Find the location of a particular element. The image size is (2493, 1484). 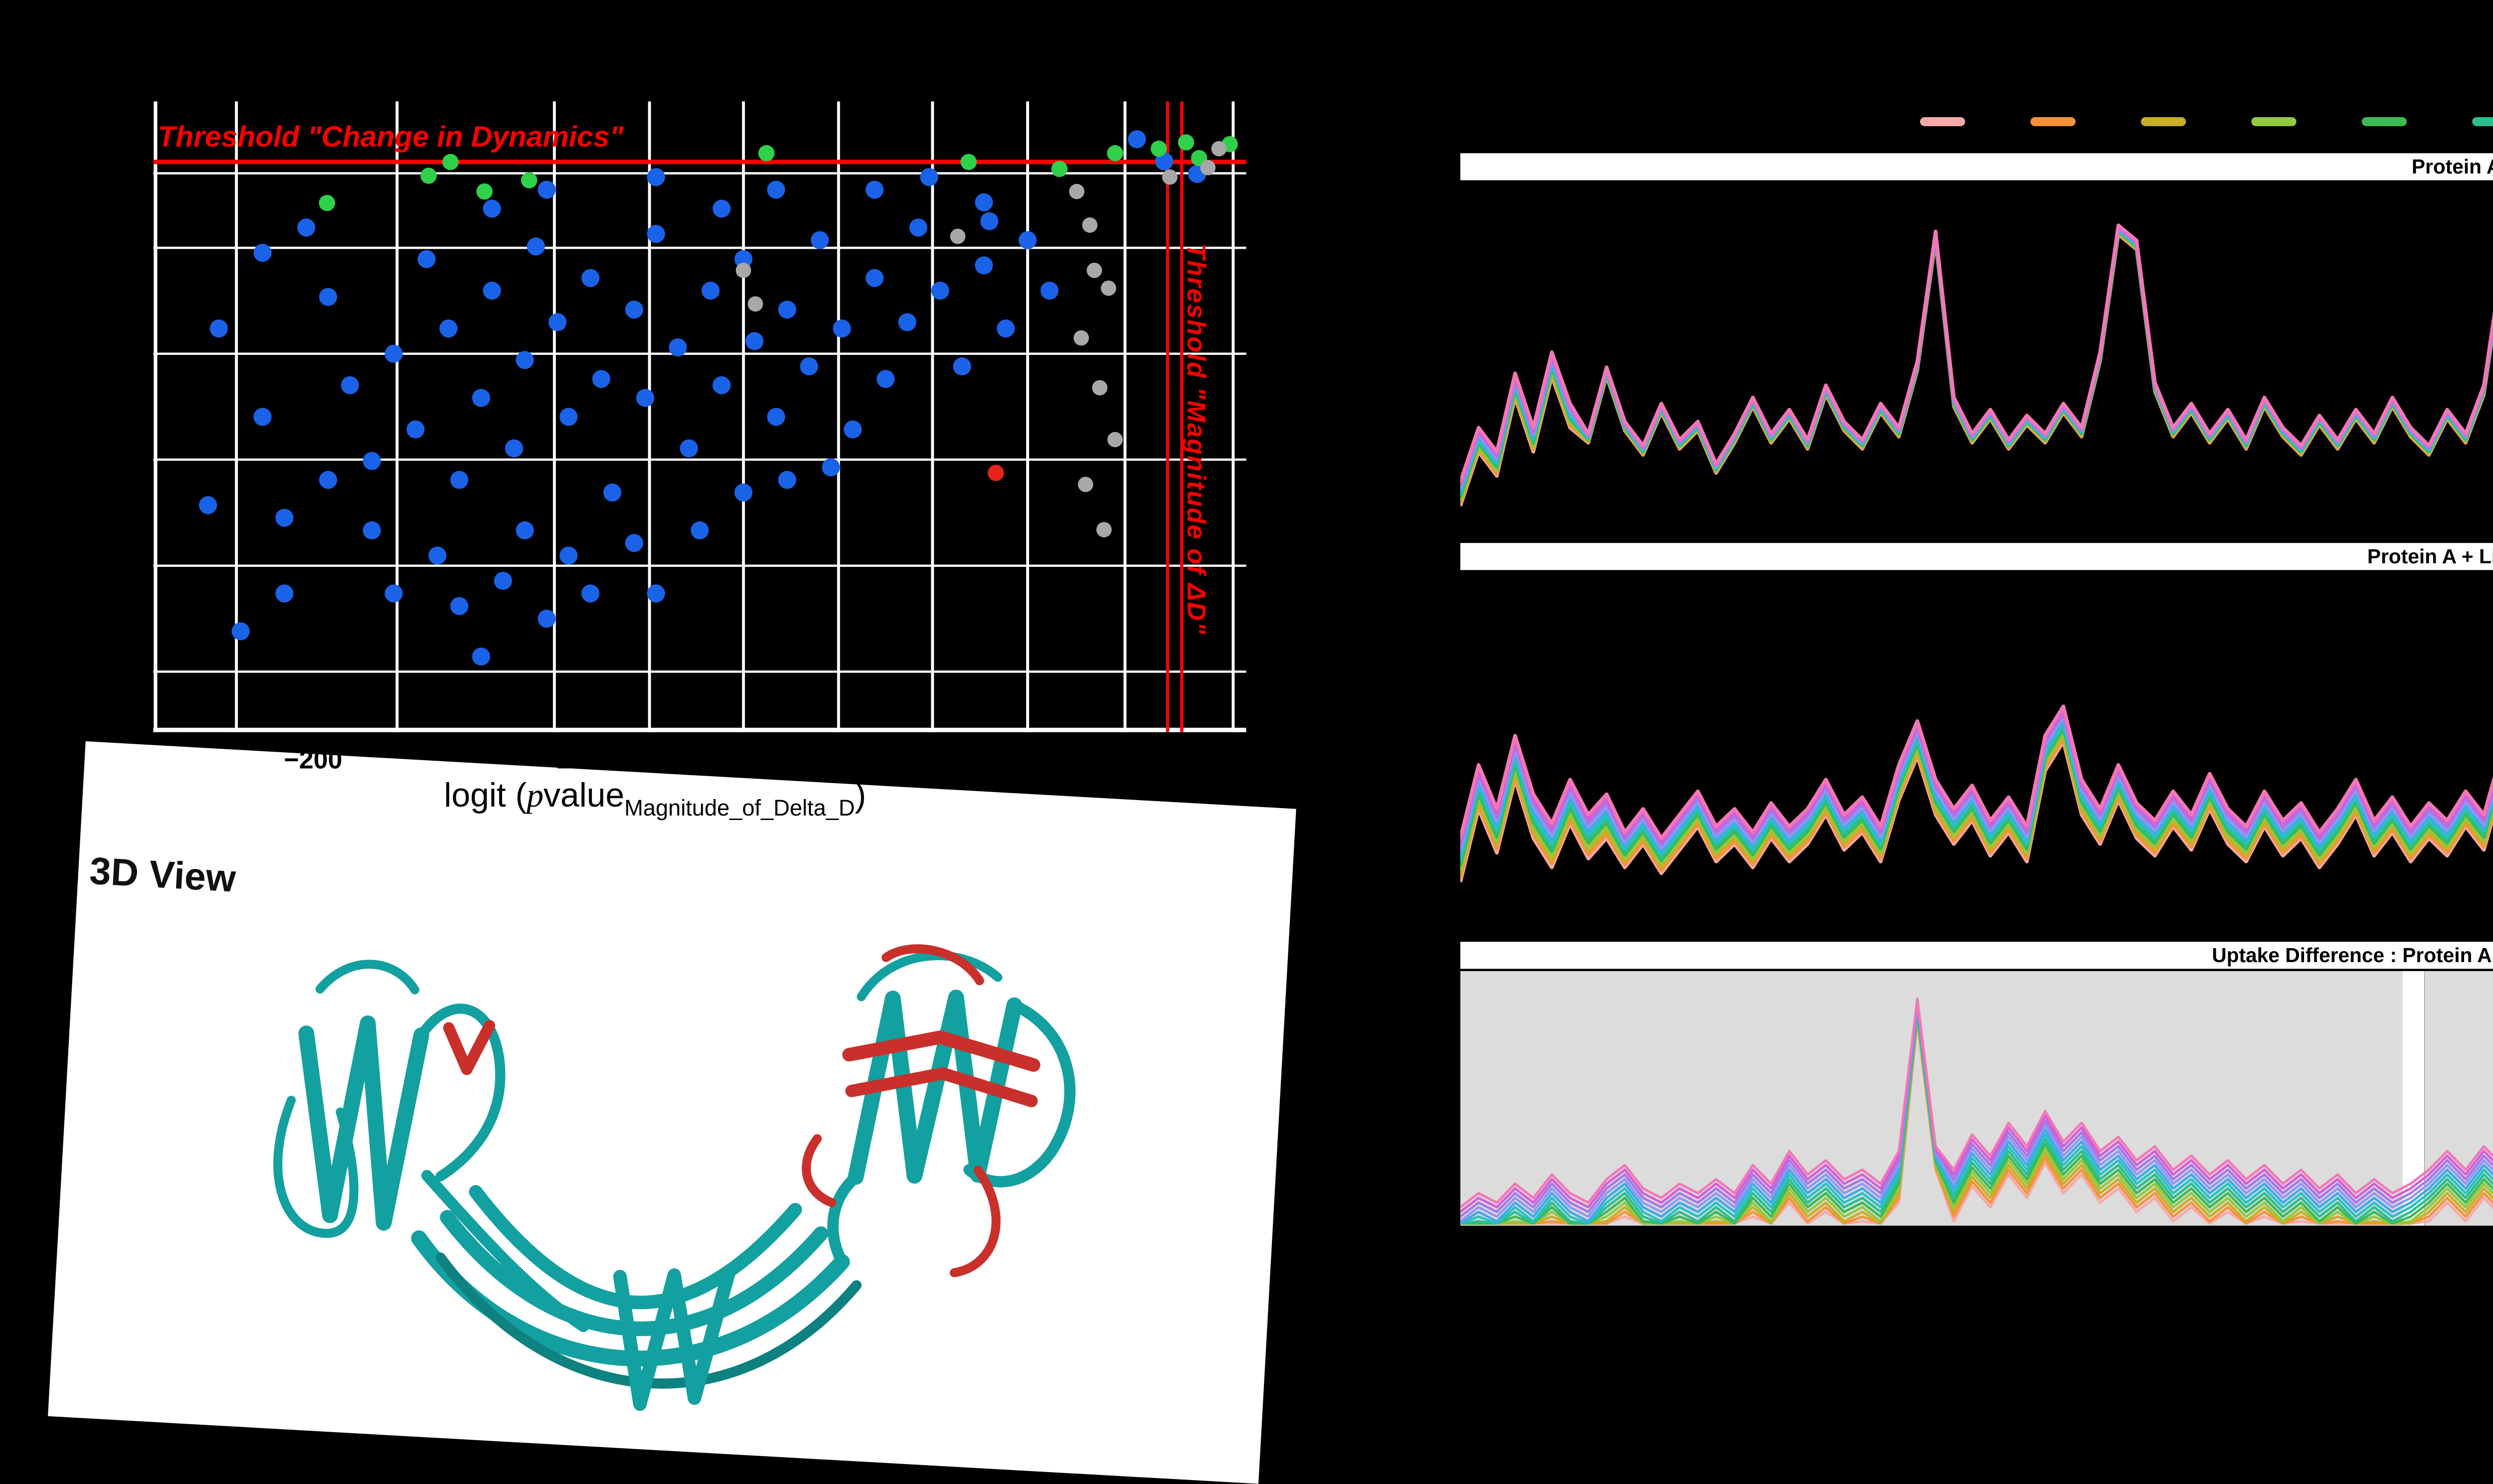

uptake-plot-protein-a is located at coordinates (1976, 358).